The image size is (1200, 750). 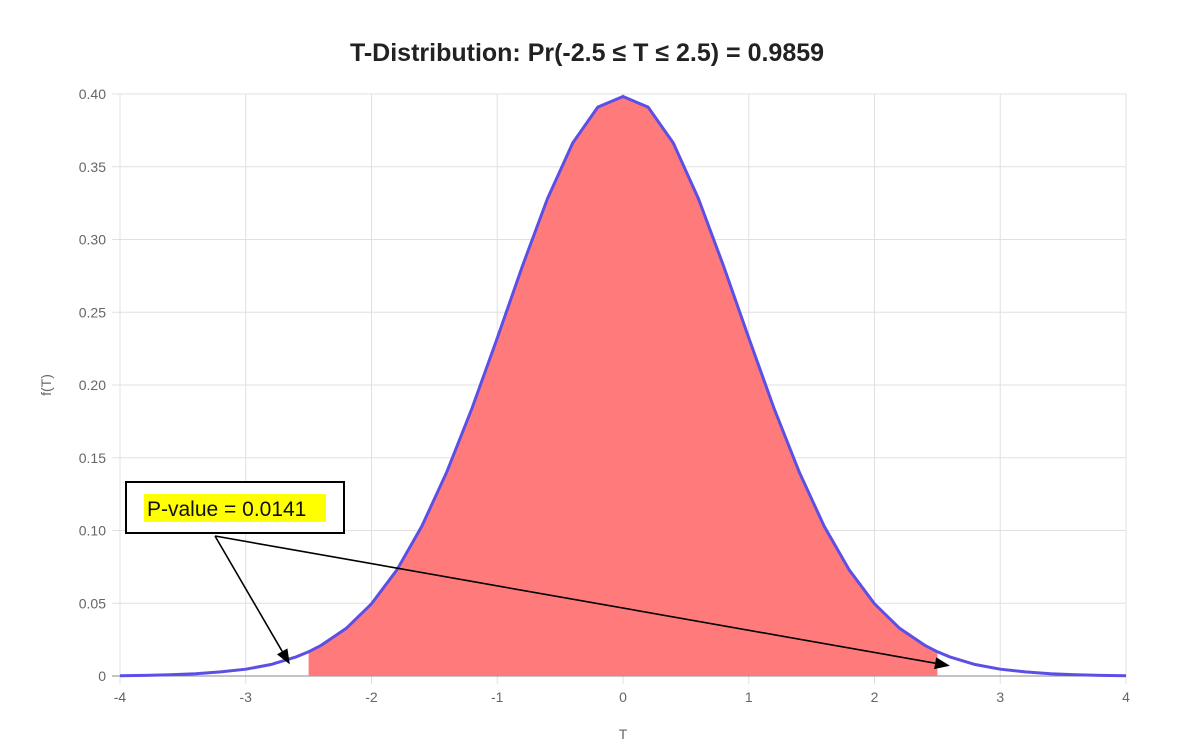 I want to click on x-tick-label: -2, so click(x=371, y=697).